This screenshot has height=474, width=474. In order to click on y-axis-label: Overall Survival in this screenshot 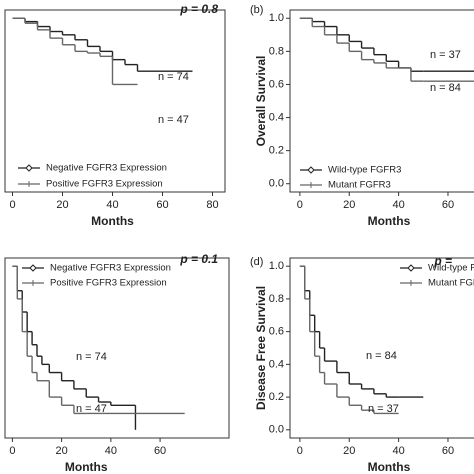, I will do `click(261, 101)`.